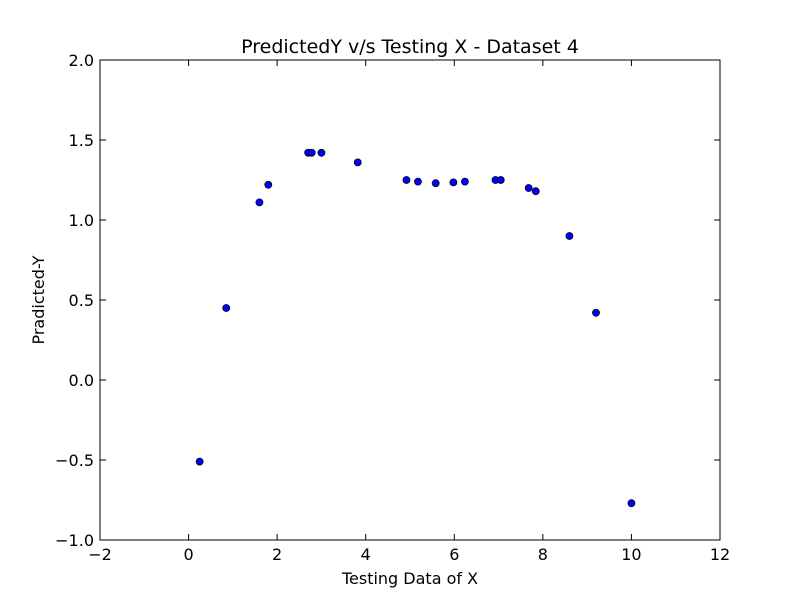  Describe the element at coordinates (410, 47) in the screenshot. I see `chart-title: PredictedY v/s Testing X - Dataset 4` at that location.